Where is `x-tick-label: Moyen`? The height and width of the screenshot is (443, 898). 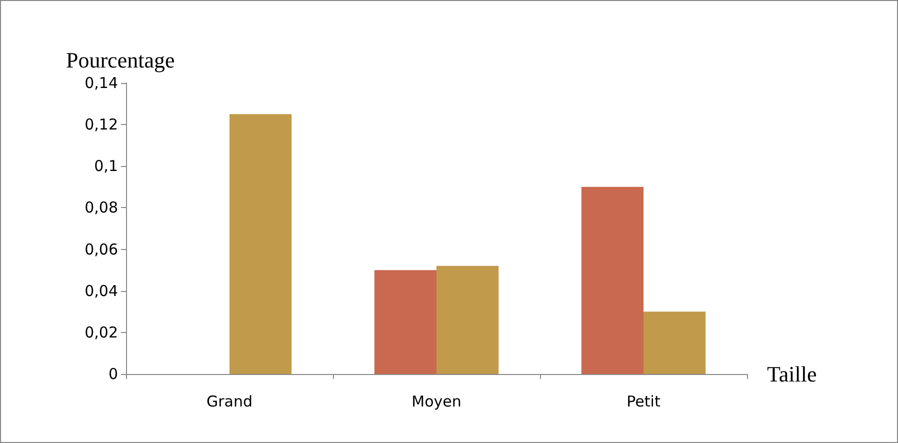 x-tick-label: Moyen is located at coordinates (437, 401).